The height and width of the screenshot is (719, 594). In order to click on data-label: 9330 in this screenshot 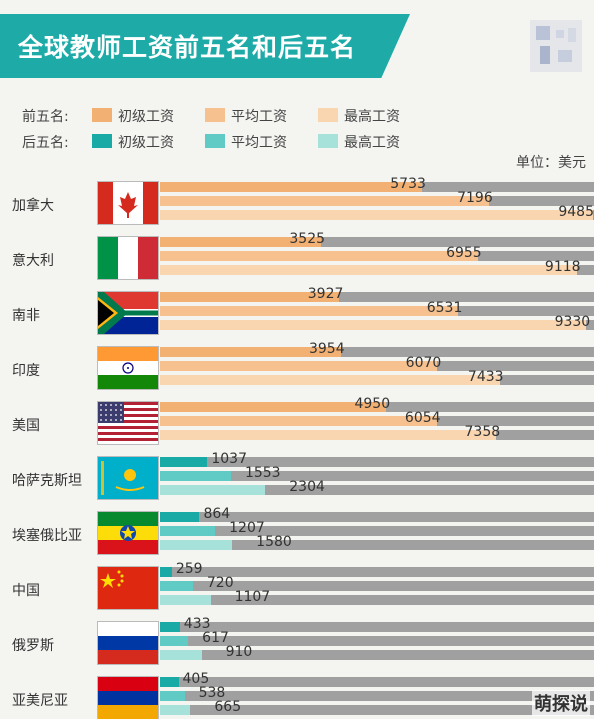, I will do `click(572, 322)`.